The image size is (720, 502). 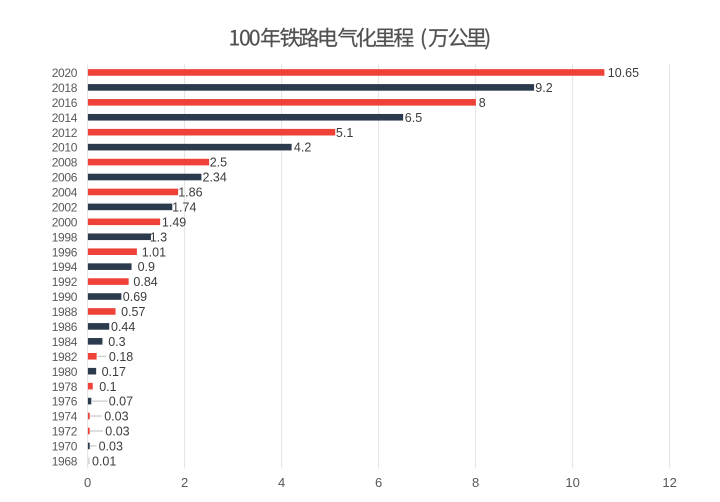 What do you see at coordinates (65, 118) in the screenshot?
I see `svg-text: 2014` at bounding box center [65, 118].